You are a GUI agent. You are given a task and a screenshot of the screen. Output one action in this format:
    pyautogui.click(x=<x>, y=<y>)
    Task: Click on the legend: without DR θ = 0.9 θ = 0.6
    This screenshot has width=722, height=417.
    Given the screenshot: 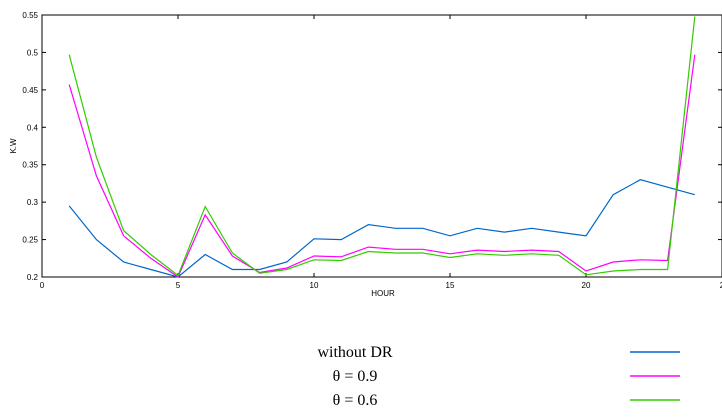 What is the action you would take?
    pyautogui.click(x=498, y=376)
    